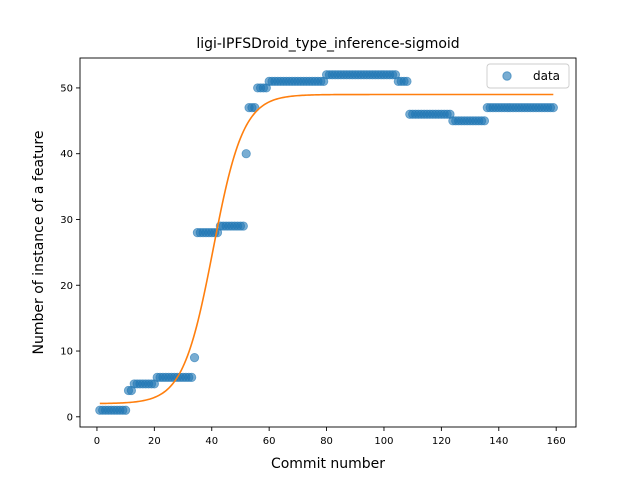  What do you see at coordinates (66, 220) in the screenshot?
I see `y-tick-label: 30` at bounding box center [66, 220].